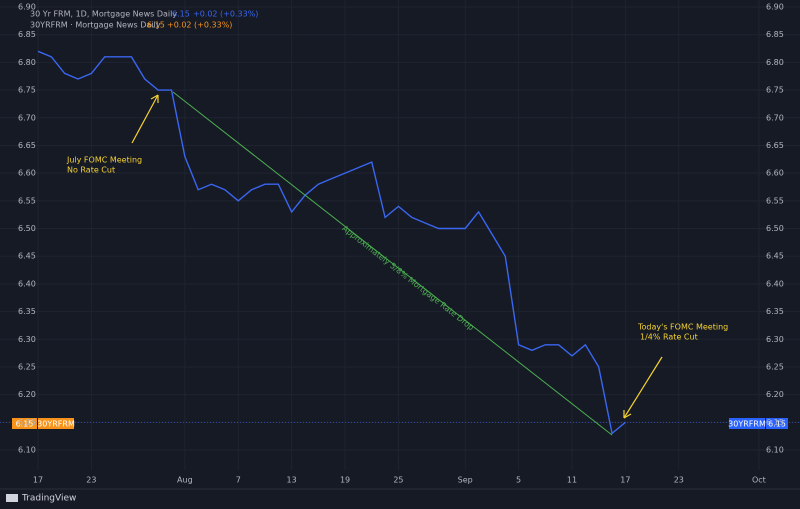 Image resolution: width=800 pixels, height=509 pixels. I want to click on title-change: +0.02 (+0.33%), so click(225, 14).